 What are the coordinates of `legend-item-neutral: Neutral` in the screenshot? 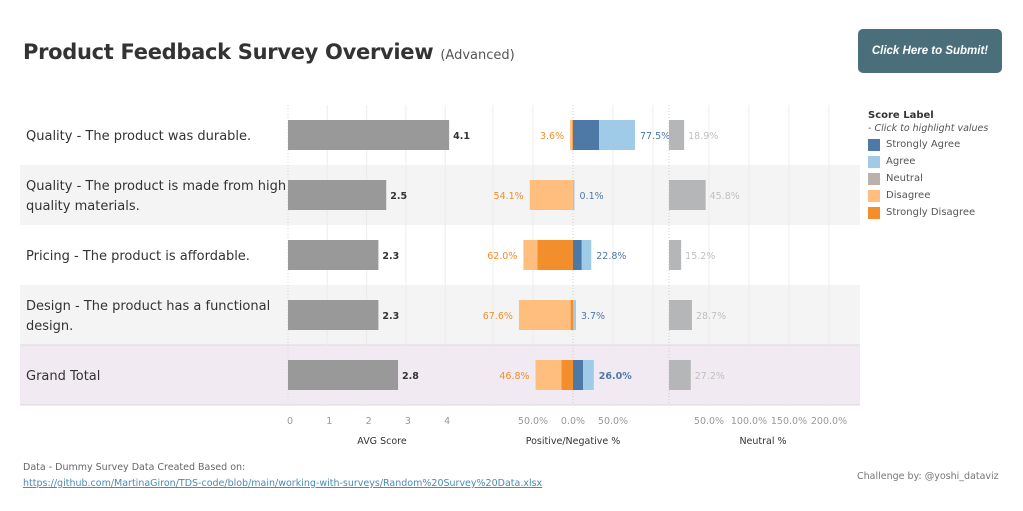 It's located at (928, 178).